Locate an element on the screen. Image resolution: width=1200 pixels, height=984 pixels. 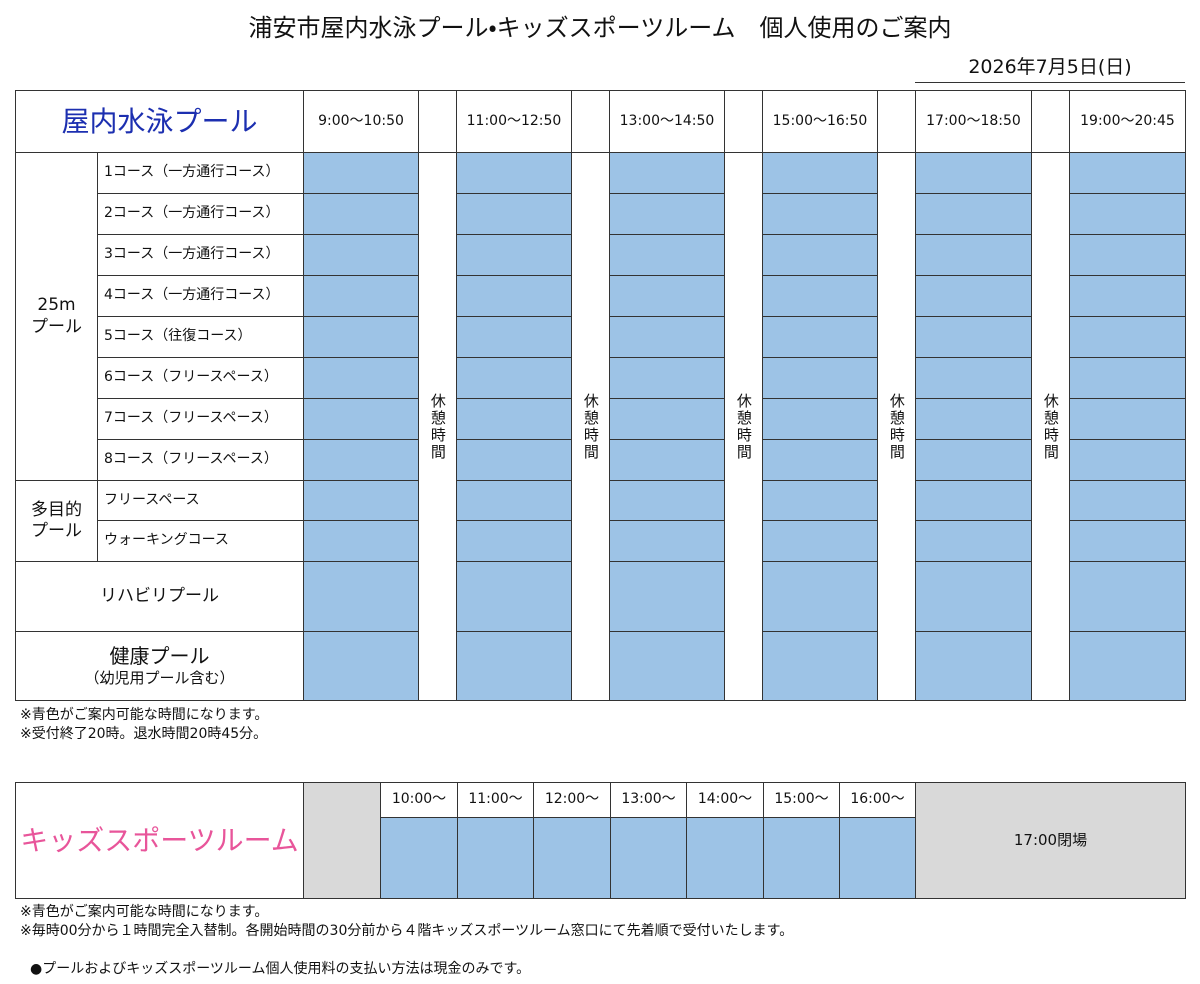
row-label-text: 3コース（一方通行コース） is located at coordinates (192, 254).